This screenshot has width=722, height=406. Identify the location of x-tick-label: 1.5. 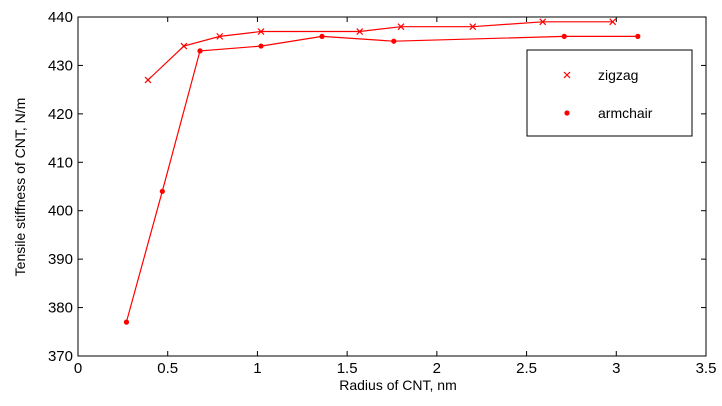
(347, 368).